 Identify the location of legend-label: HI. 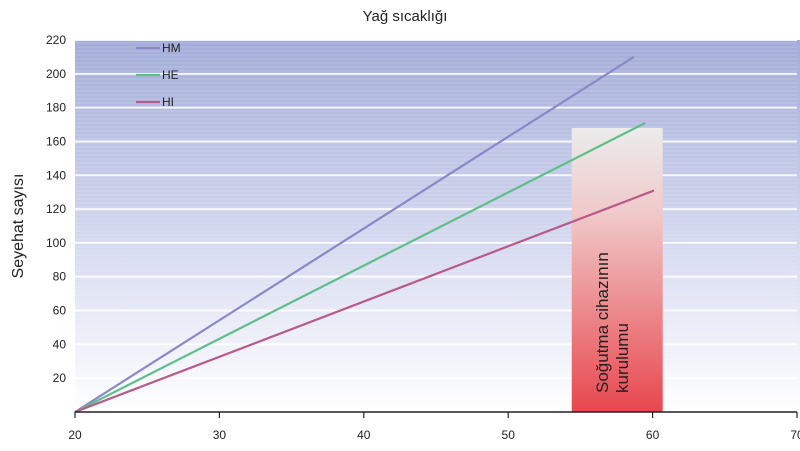
(168, 102).